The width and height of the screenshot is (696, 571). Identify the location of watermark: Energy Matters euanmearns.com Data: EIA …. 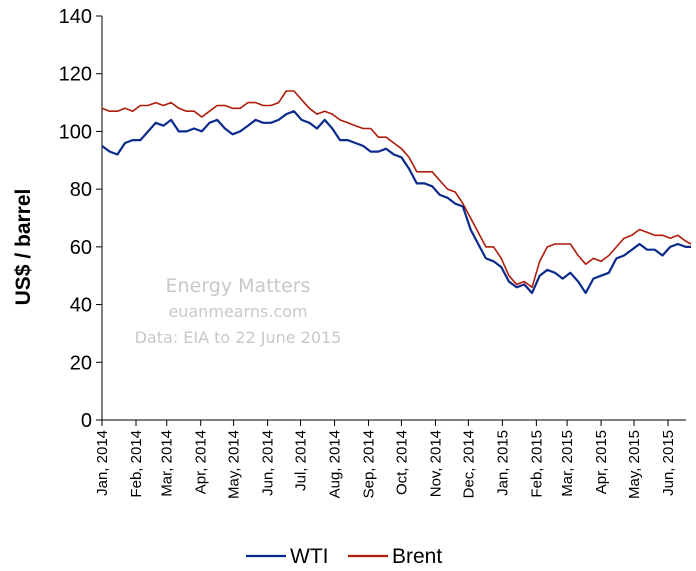
(238, 311).